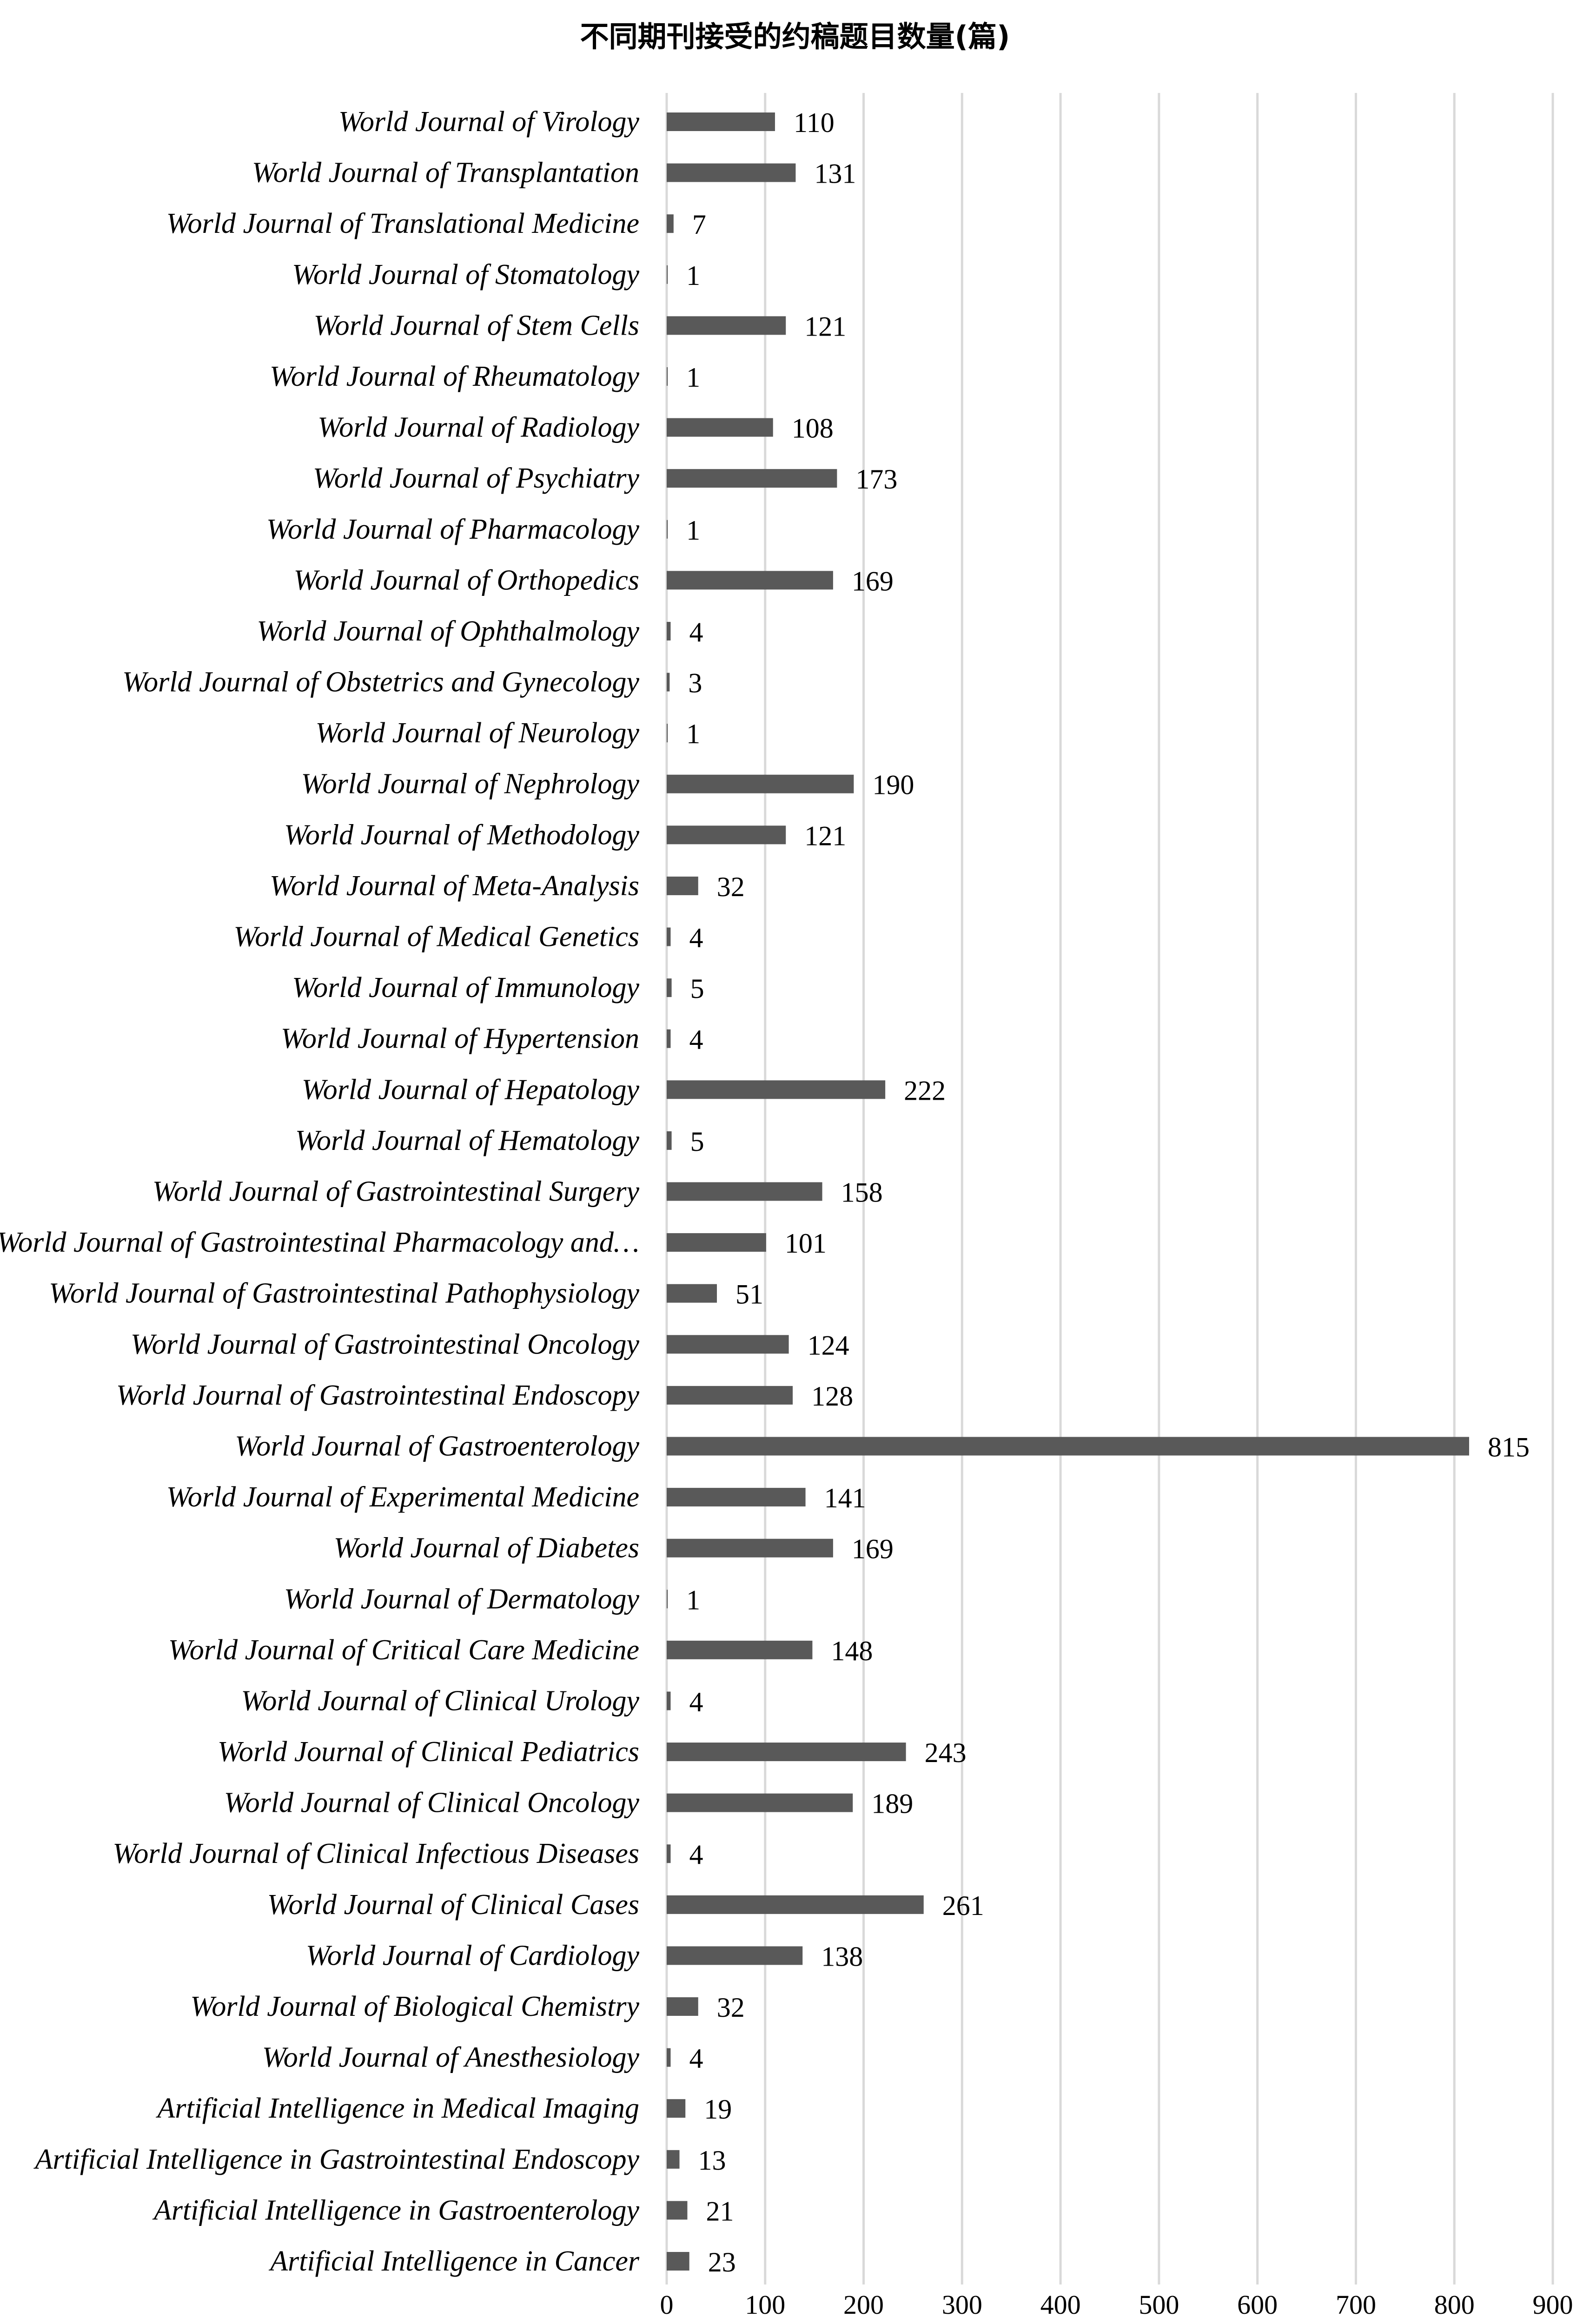 This screenshot has width=1590, height=2324. I want to click on category-label: World Journal of Methodology, so click(462, 835).